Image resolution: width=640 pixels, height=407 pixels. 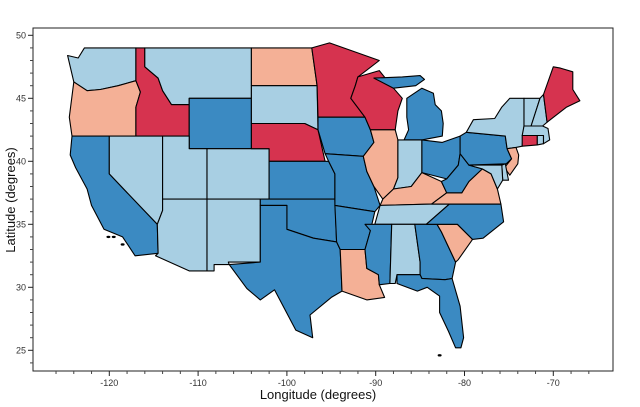 I want to click on x-tick-label: -120, so click(x=109, y=383).